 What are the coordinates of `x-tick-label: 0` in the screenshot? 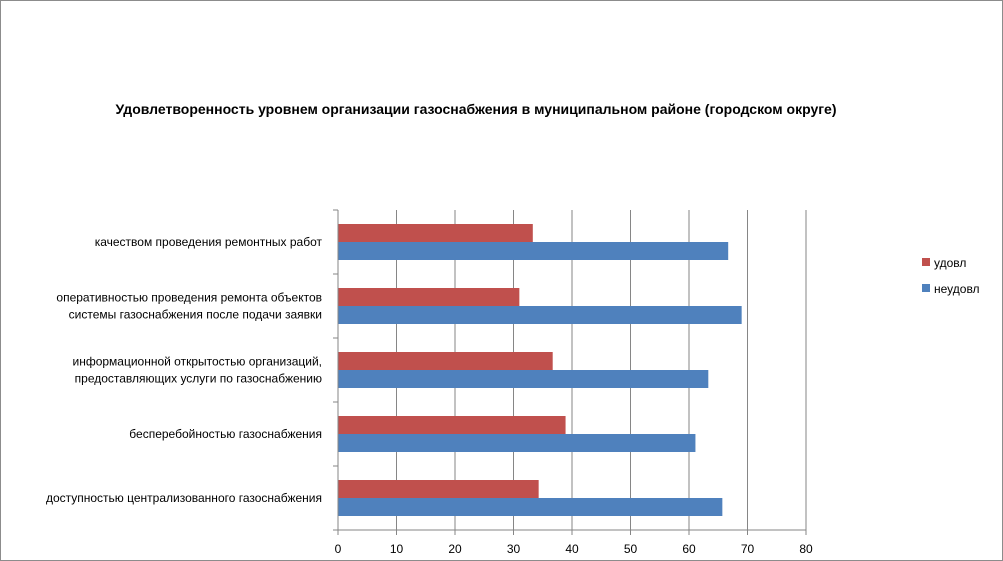 It's located at (338, 549).